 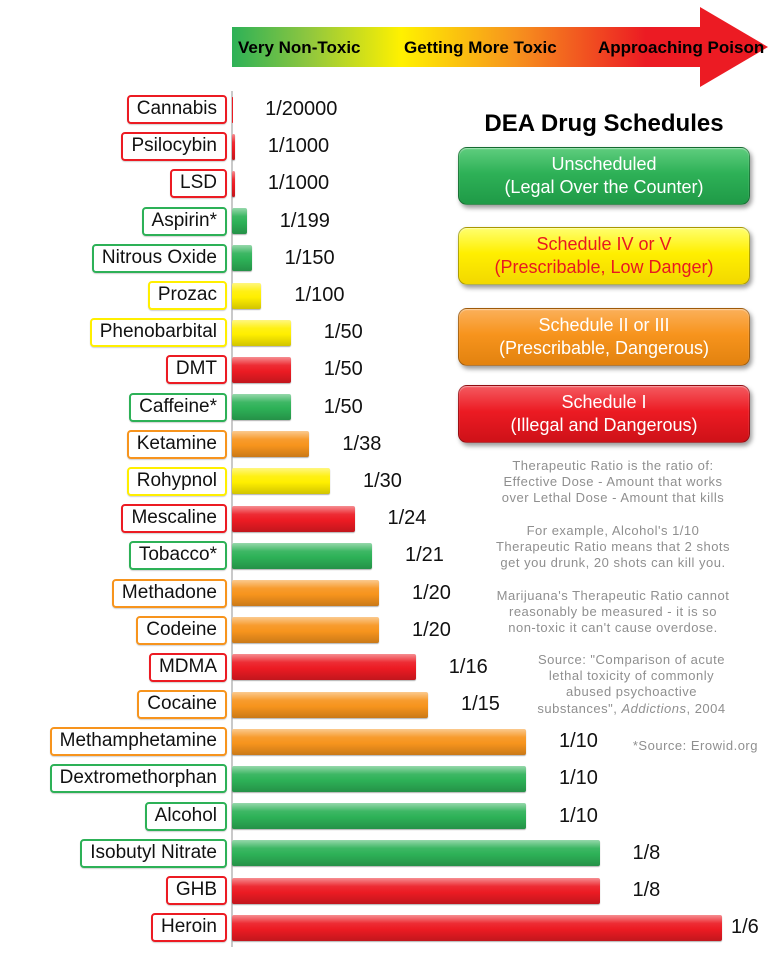 I want to click on drug-ratio: 1/1000, so click(x=298, y=146).